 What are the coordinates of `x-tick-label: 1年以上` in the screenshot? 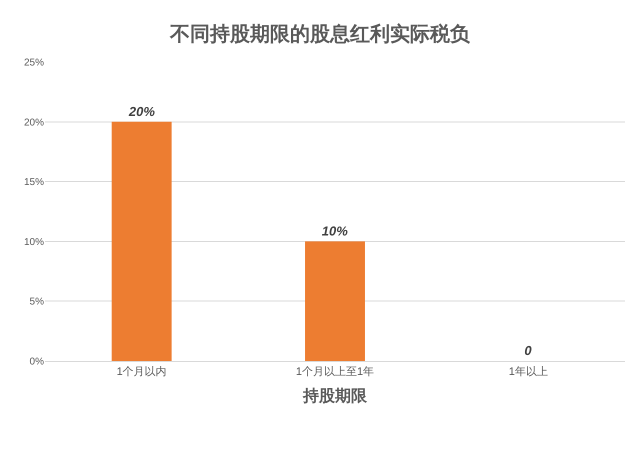 It's located at (528, 371).